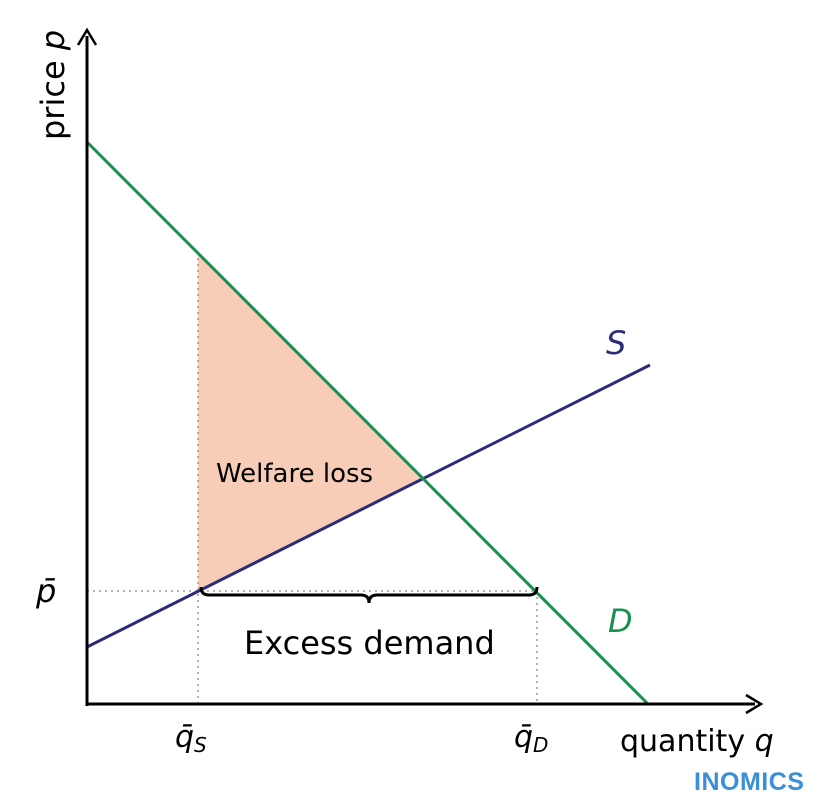  I want to click on welfare-loss-label: Welfare loss, so click(294, 474).